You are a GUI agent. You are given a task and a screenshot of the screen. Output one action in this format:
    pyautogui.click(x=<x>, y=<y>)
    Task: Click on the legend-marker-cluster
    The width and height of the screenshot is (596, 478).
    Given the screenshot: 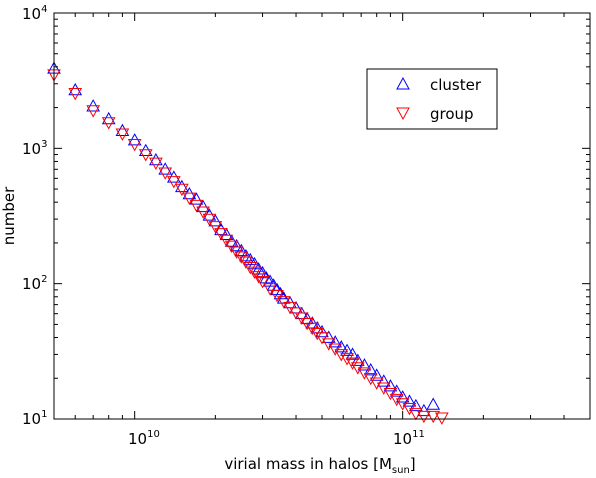 What is the action you would take?
    pyautogui.click(x=403, y=83)
    